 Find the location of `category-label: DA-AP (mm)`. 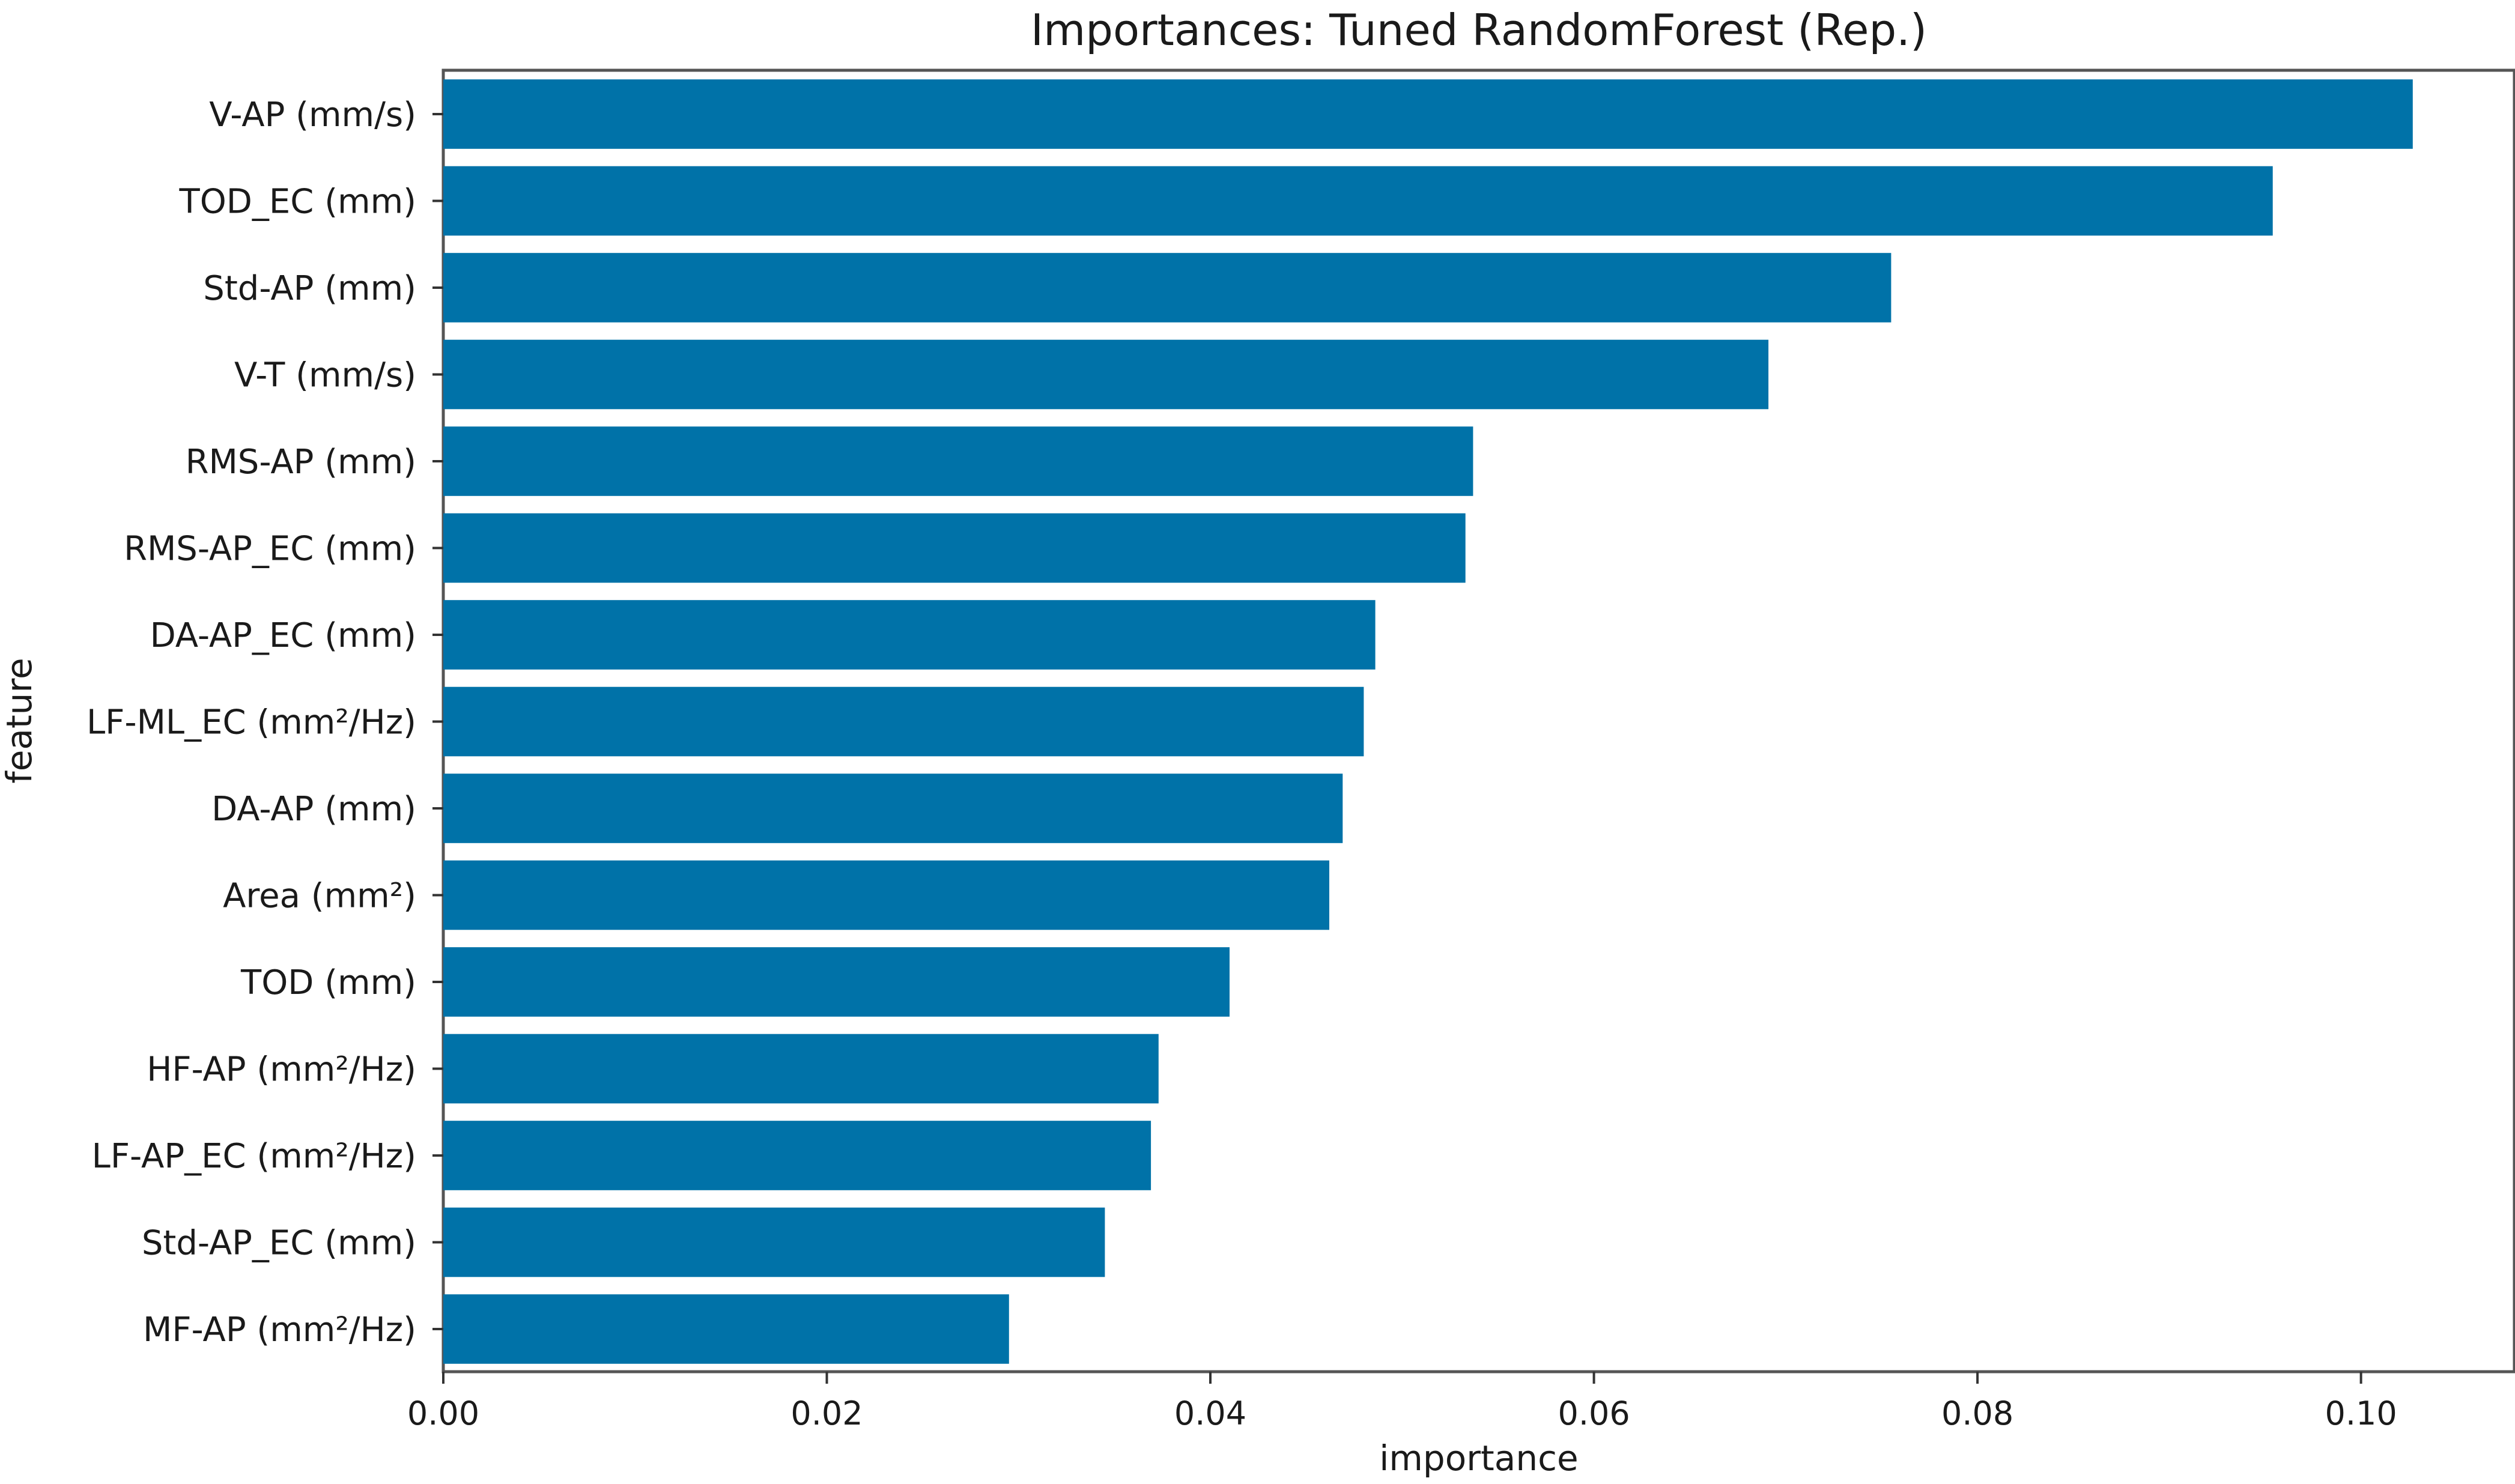

category-label: DA-AP (mm) is located at coordinates (314, 809).